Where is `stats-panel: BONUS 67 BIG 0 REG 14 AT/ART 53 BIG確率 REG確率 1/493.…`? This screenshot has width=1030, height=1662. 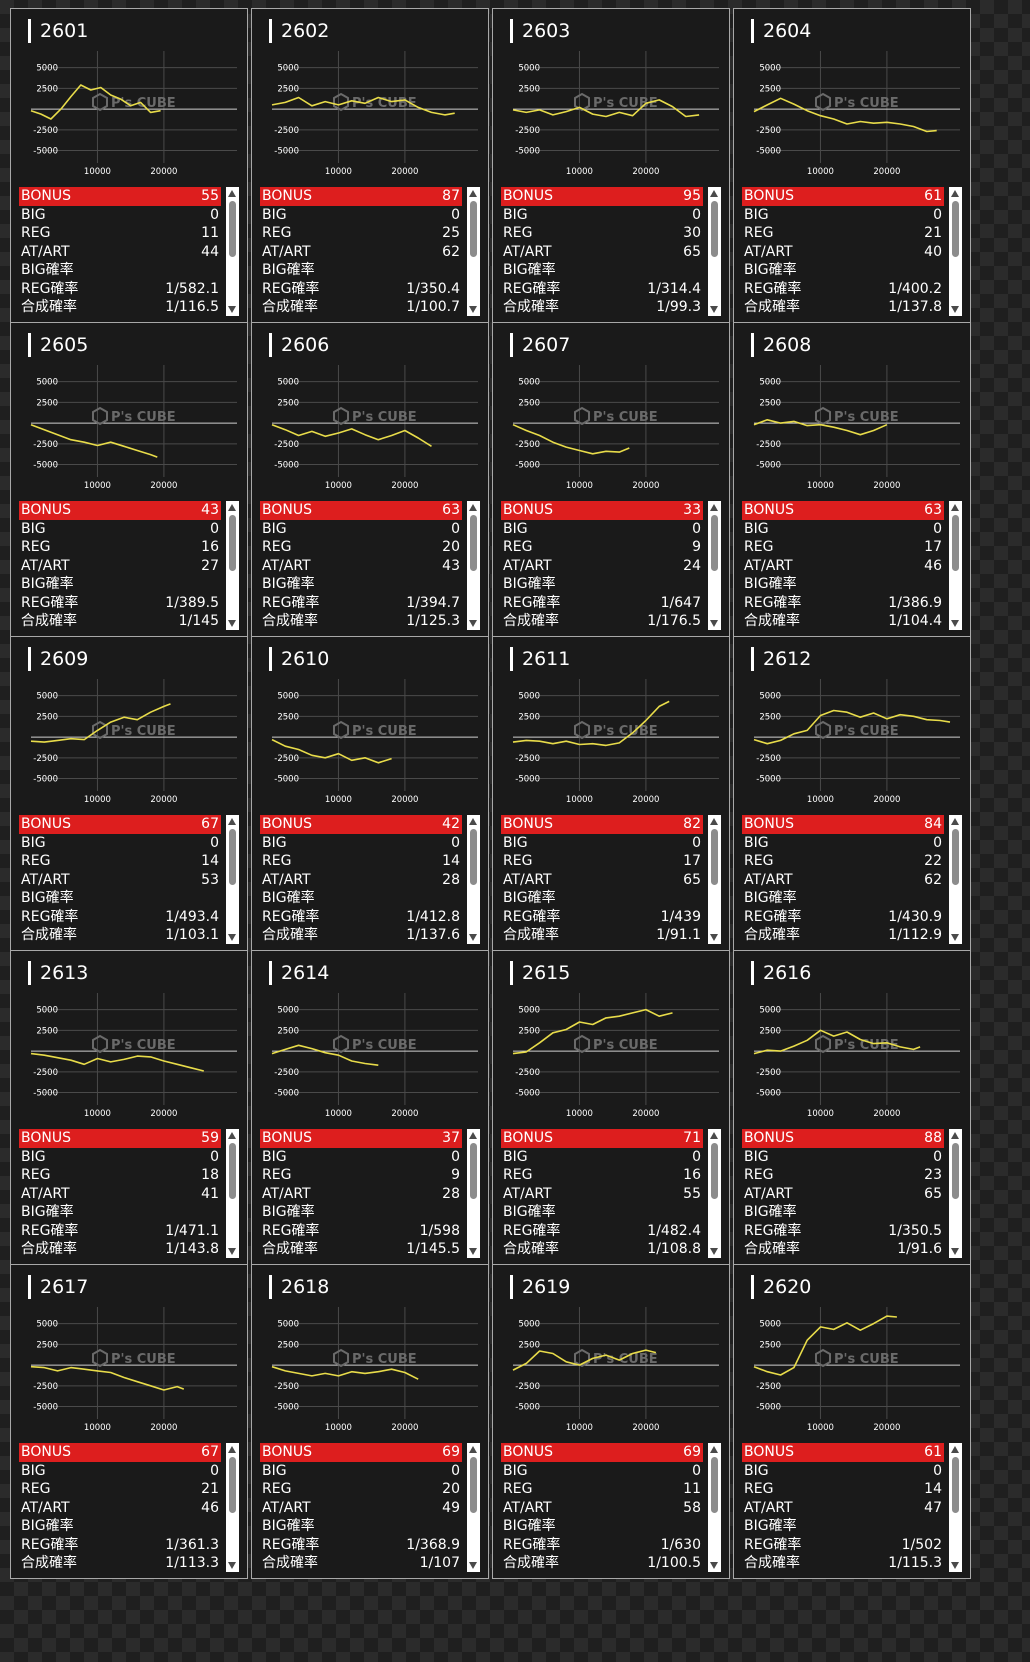 stats-panel: BONUS 67 BIG 0 REG 14 AT/ART 53 BIG確率 REG確率 1/493.… is located at coordinates (129, 880).